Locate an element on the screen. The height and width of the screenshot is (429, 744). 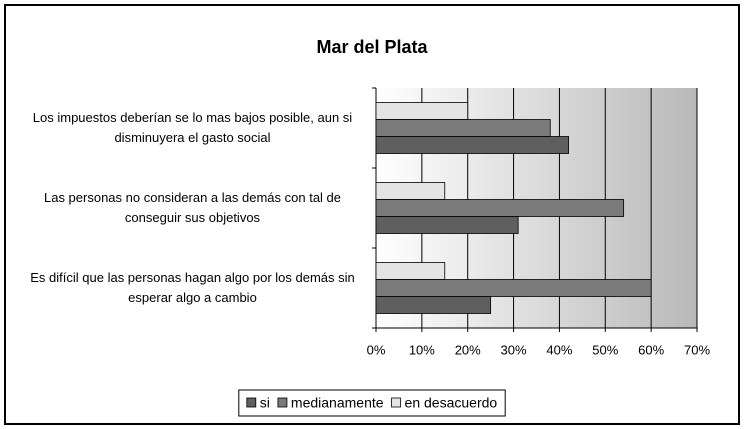
legend-label: si is located at coordinates (265, 403).